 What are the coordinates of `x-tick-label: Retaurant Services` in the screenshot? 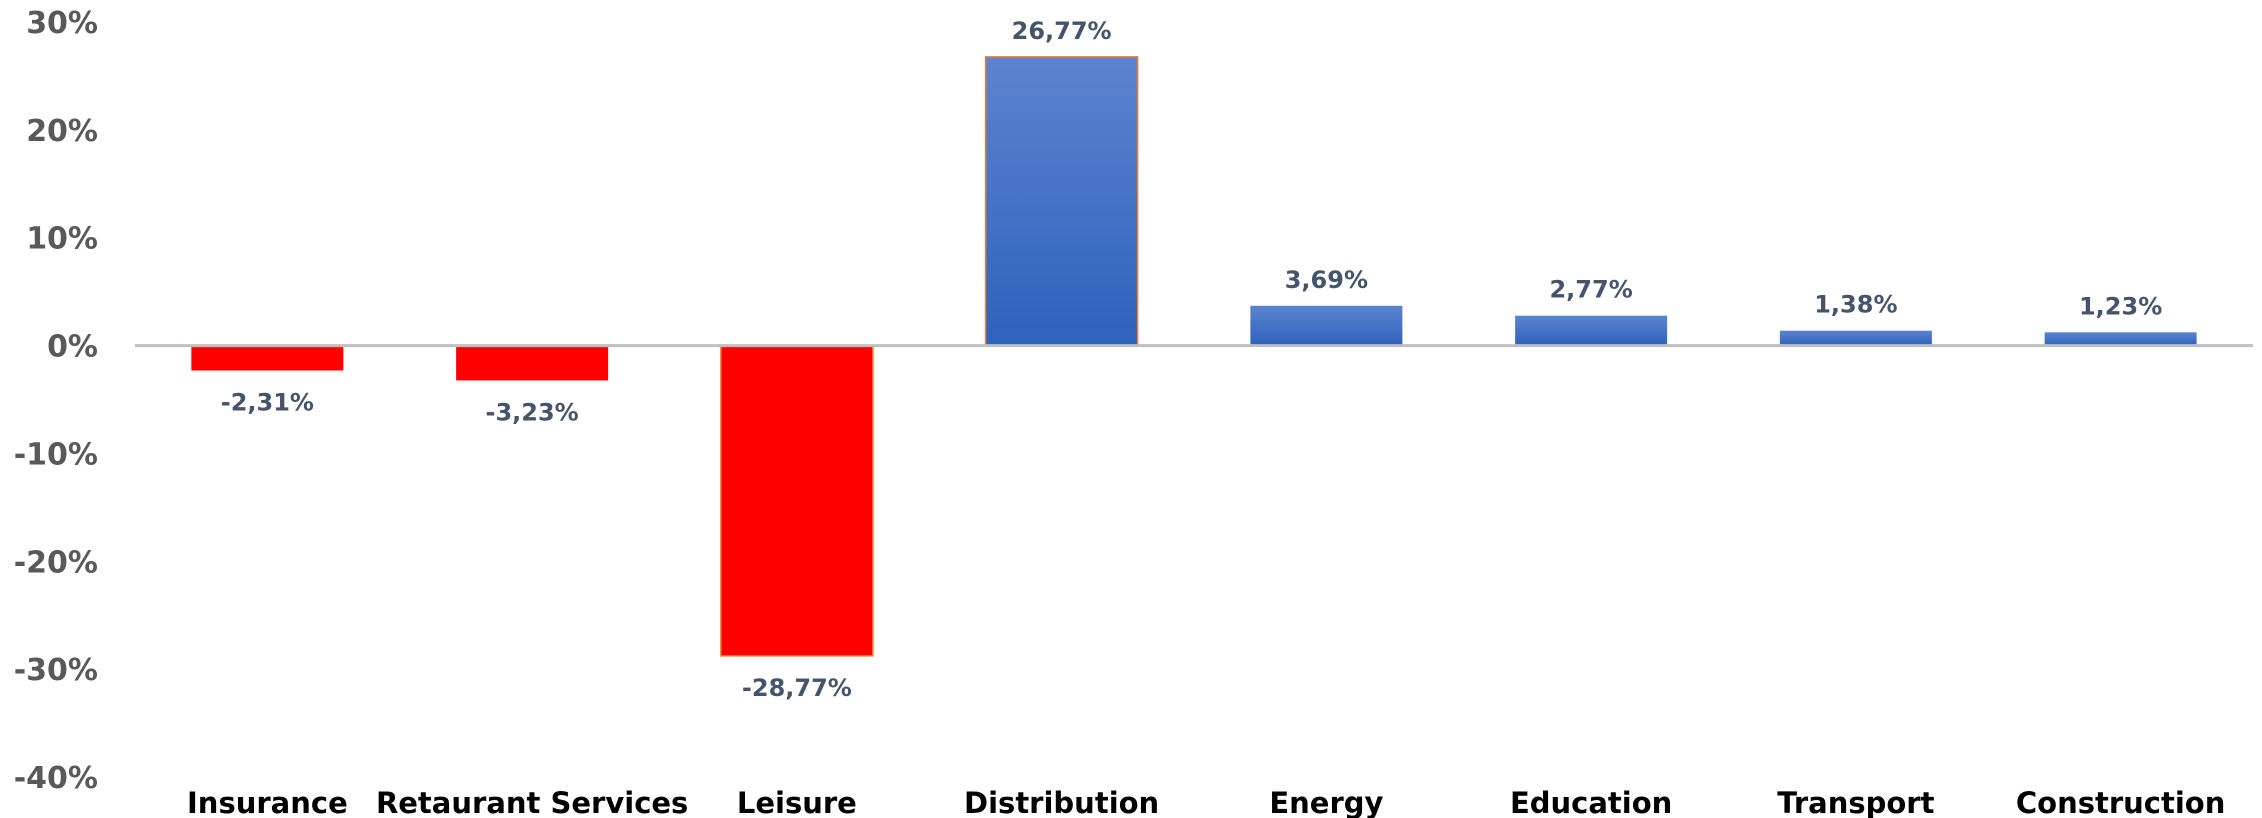 It's located at (532, 802).